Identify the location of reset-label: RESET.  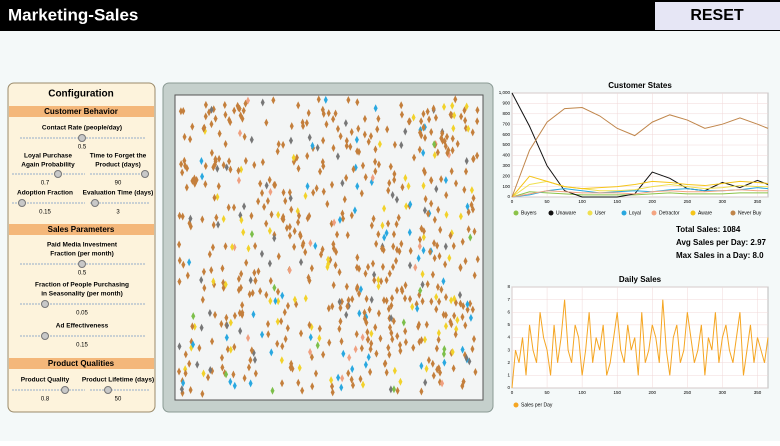
(717, 15).